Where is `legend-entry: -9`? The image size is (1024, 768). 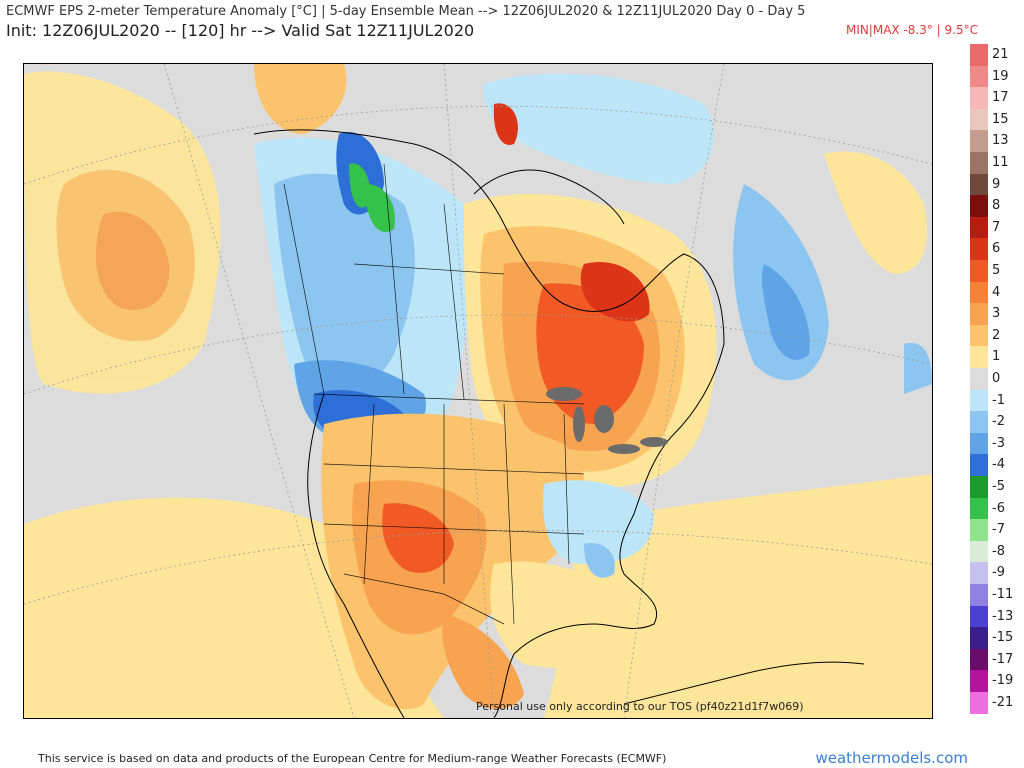
legend-entry: -9 is located at coordinates (994, 573).